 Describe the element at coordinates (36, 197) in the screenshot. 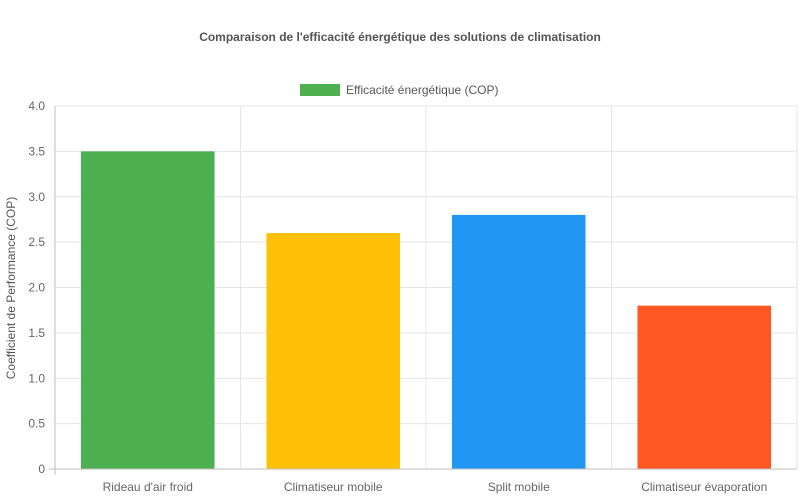

I see `y-tick-label: 3.0` at that location.